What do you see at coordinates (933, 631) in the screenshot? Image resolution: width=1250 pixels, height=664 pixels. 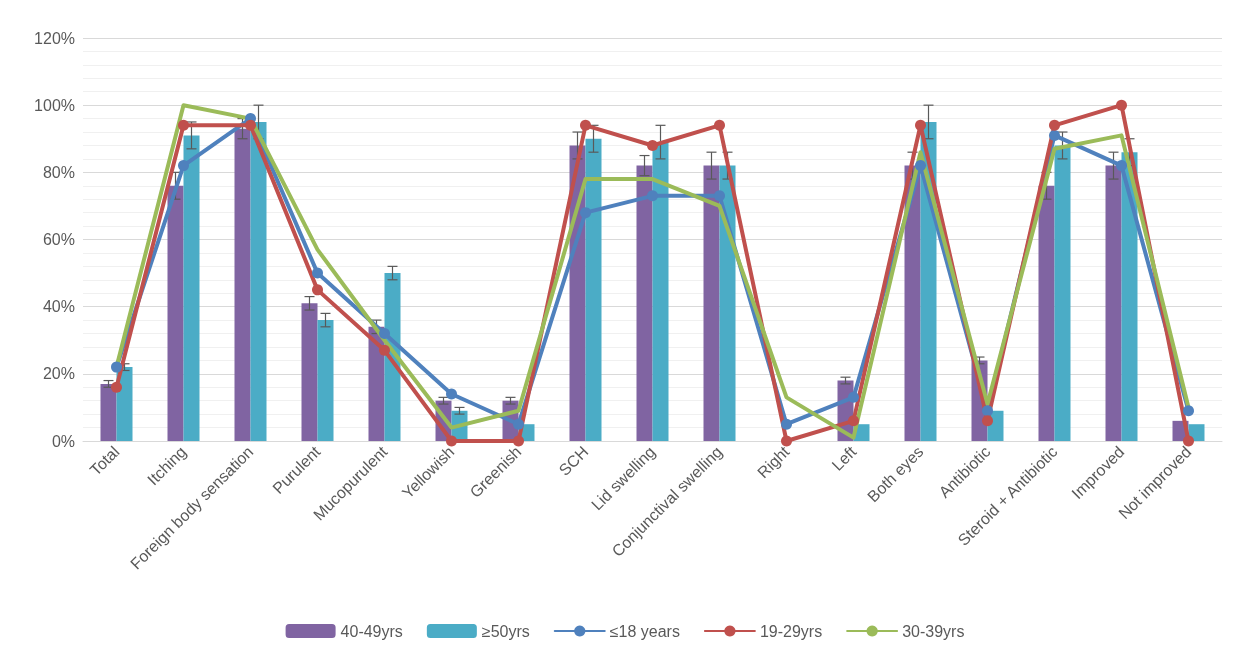 I see `legend-label: 30-39yrs` at bounding box center [933, 631].